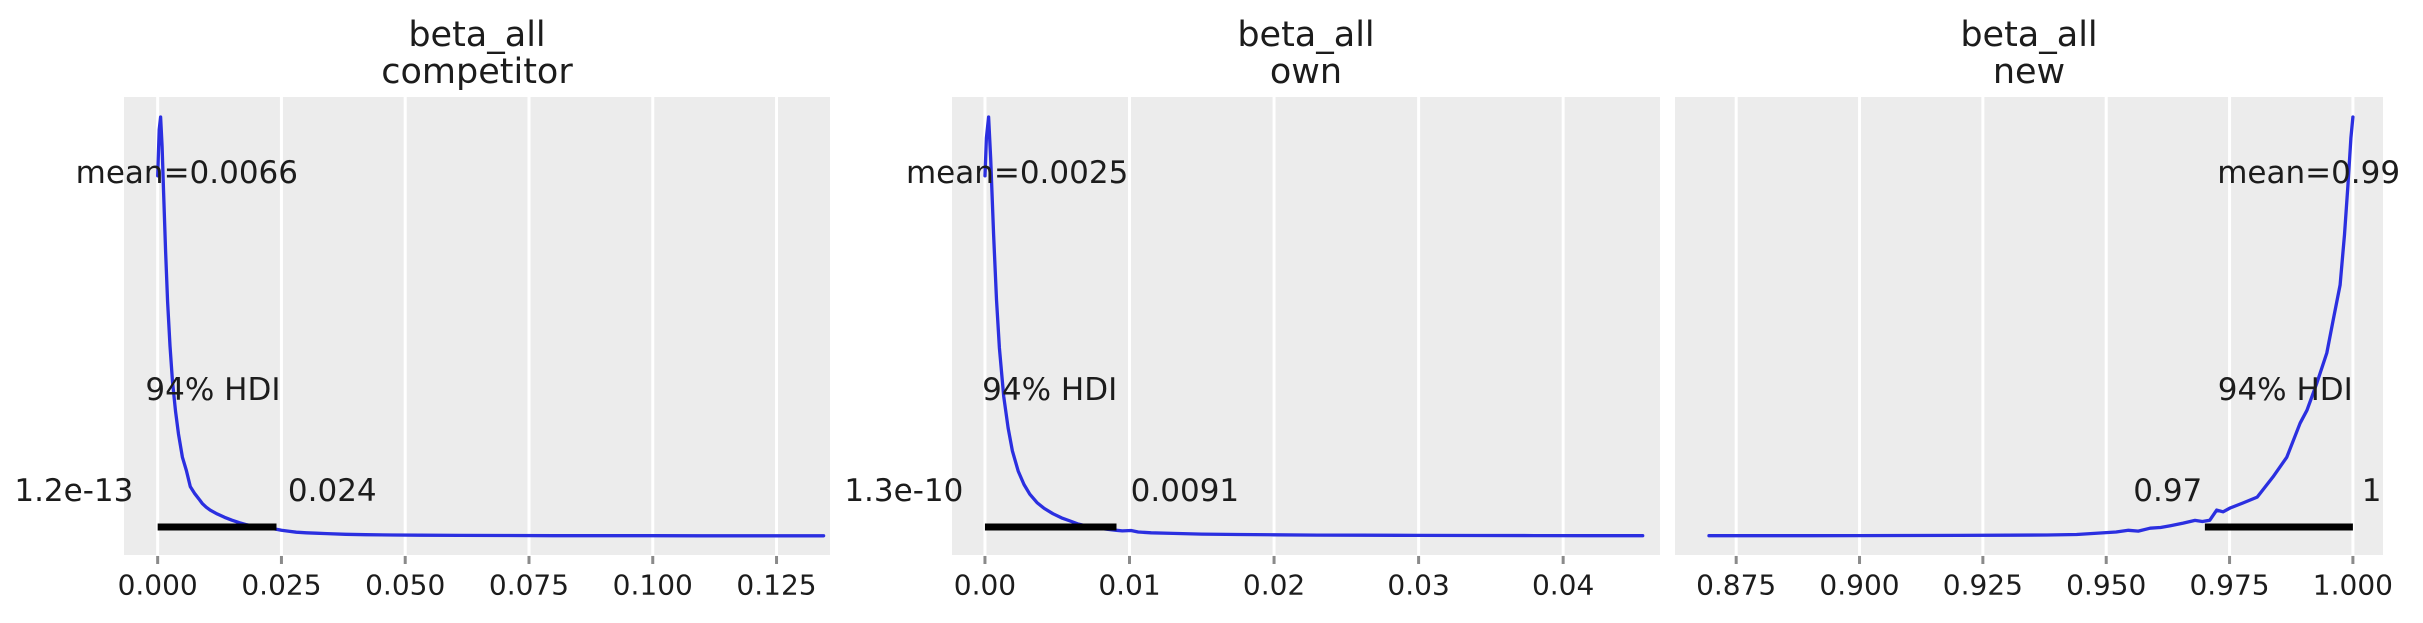  What do you see at coordinates (2229, 585) in the screenshot?
I see `x-tick-label: 0.975` at bounding box center [2229, 585].